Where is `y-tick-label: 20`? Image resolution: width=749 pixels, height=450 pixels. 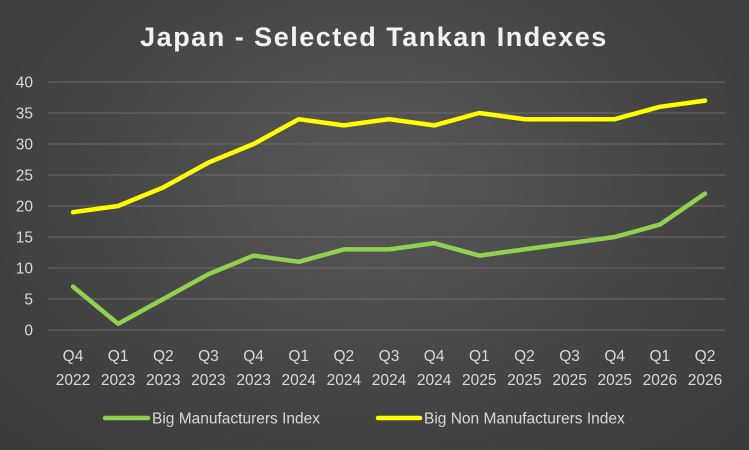
y-tick-label: 20 is located at coordinates (25, 207).